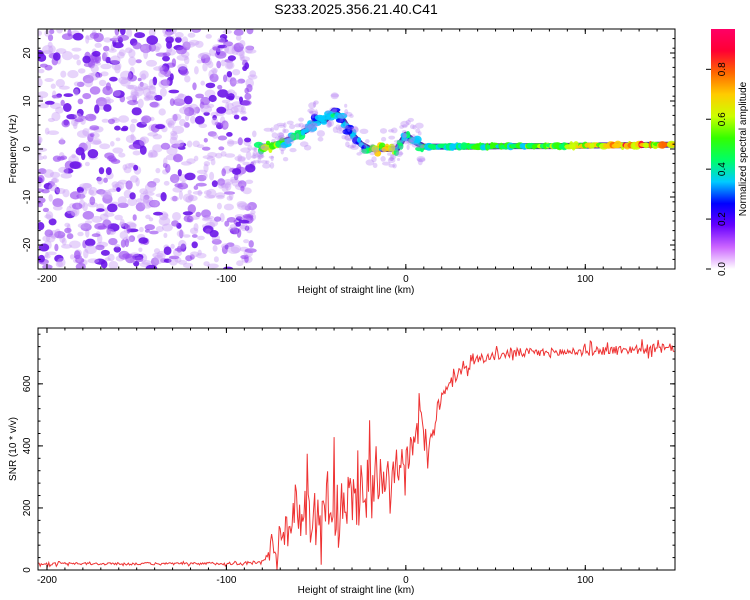  What do you see at coordinates (356, 590) in the screenshot?
I see `snr-x-axis-label: Height of straight line (km)` at bounding box center [356, 590].